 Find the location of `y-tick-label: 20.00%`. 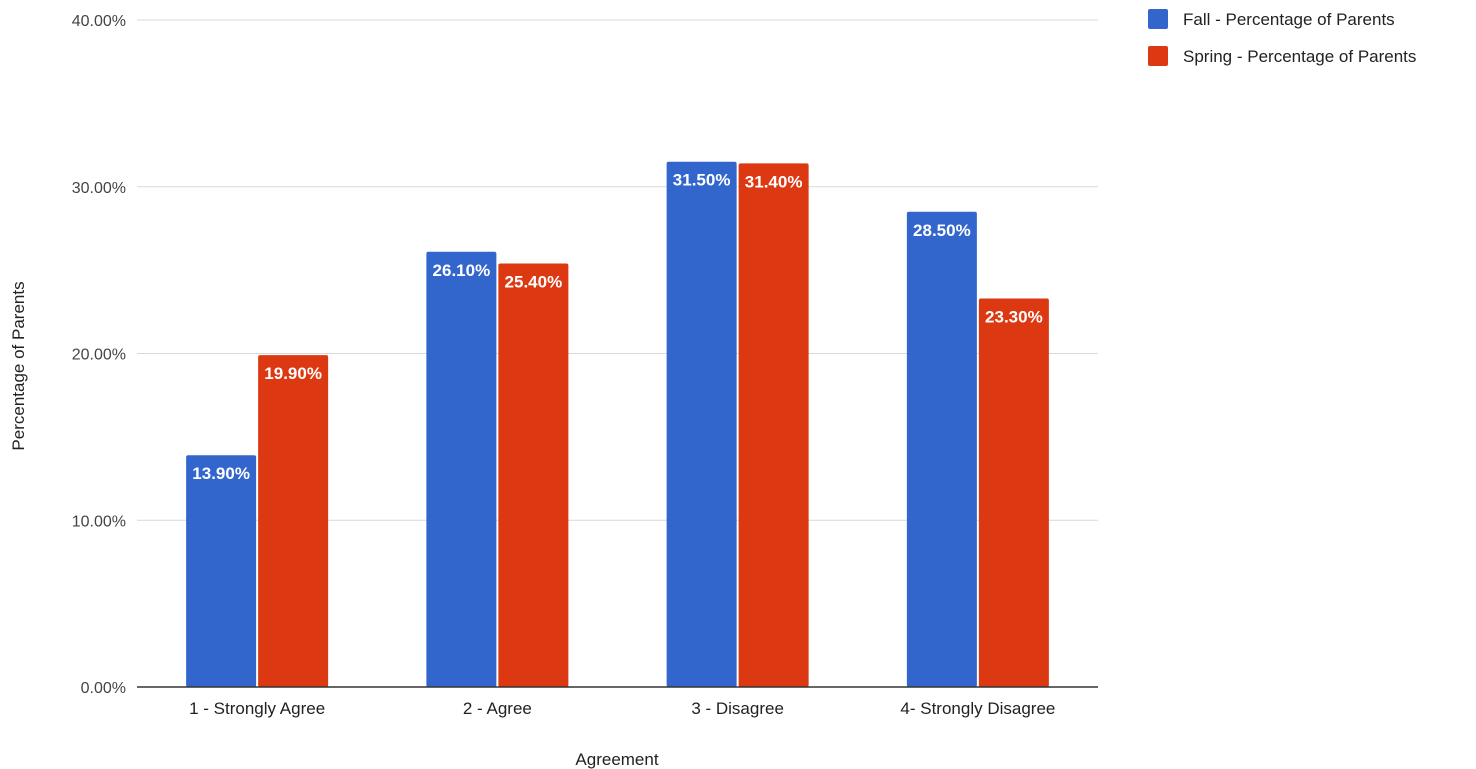

y-tick-label: 20.00% is located at coordinates (99, 355).